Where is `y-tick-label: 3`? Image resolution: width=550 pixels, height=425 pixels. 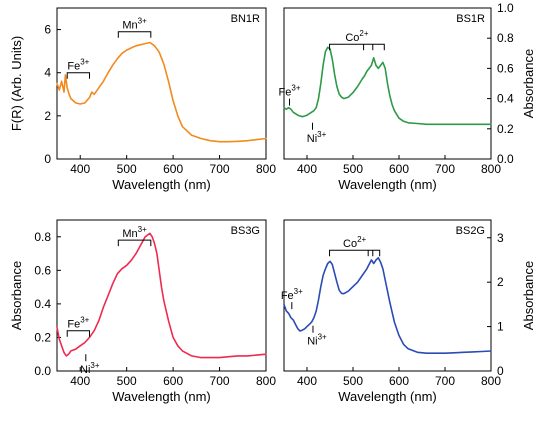
y-tick-label: 3 is located at coordinates (500, 238).